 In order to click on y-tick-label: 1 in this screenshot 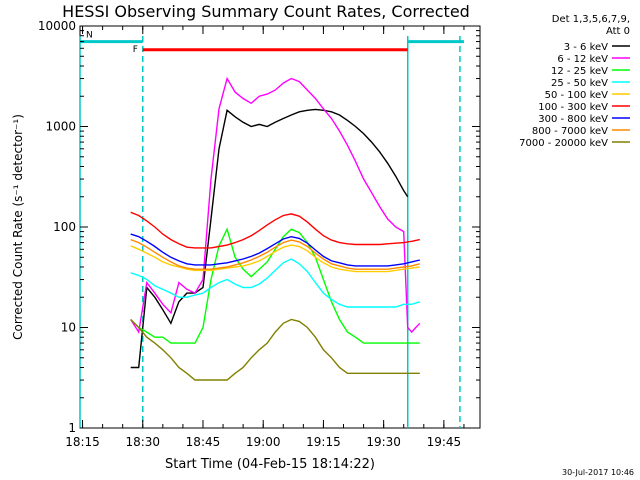, I will do `click(72, 428)`.